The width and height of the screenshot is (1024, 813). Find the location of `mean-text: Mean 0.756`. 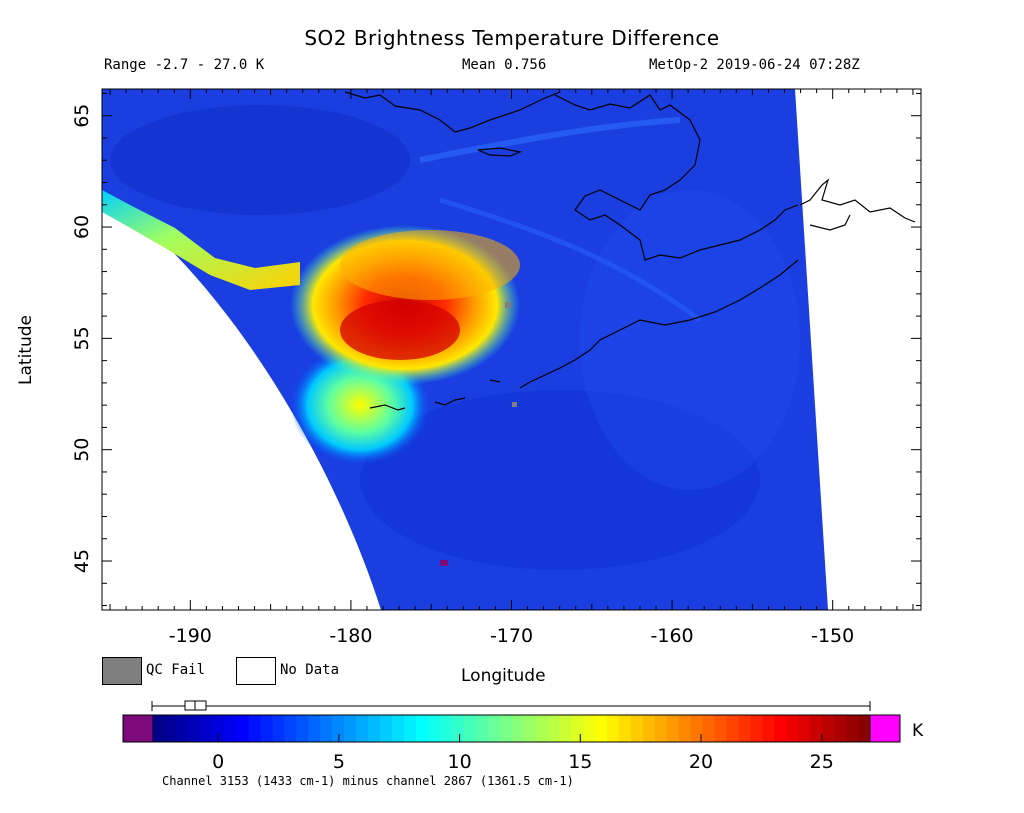

mean-text: Mean 0.756 is located at coordinates (504, 65).